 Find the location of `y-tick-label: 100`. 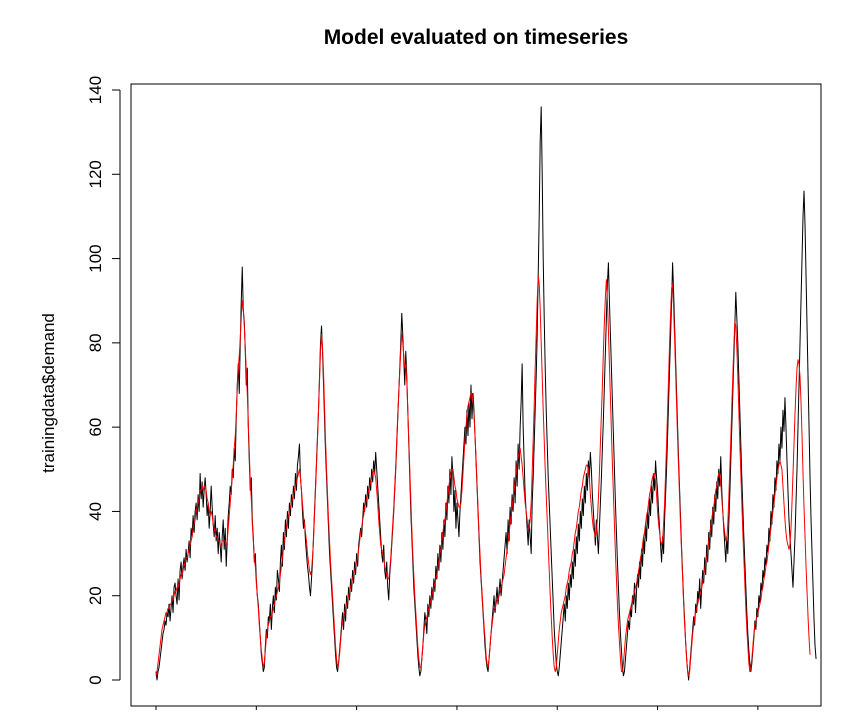

y-tick-label: 100 is located at coordinates (95, 258).